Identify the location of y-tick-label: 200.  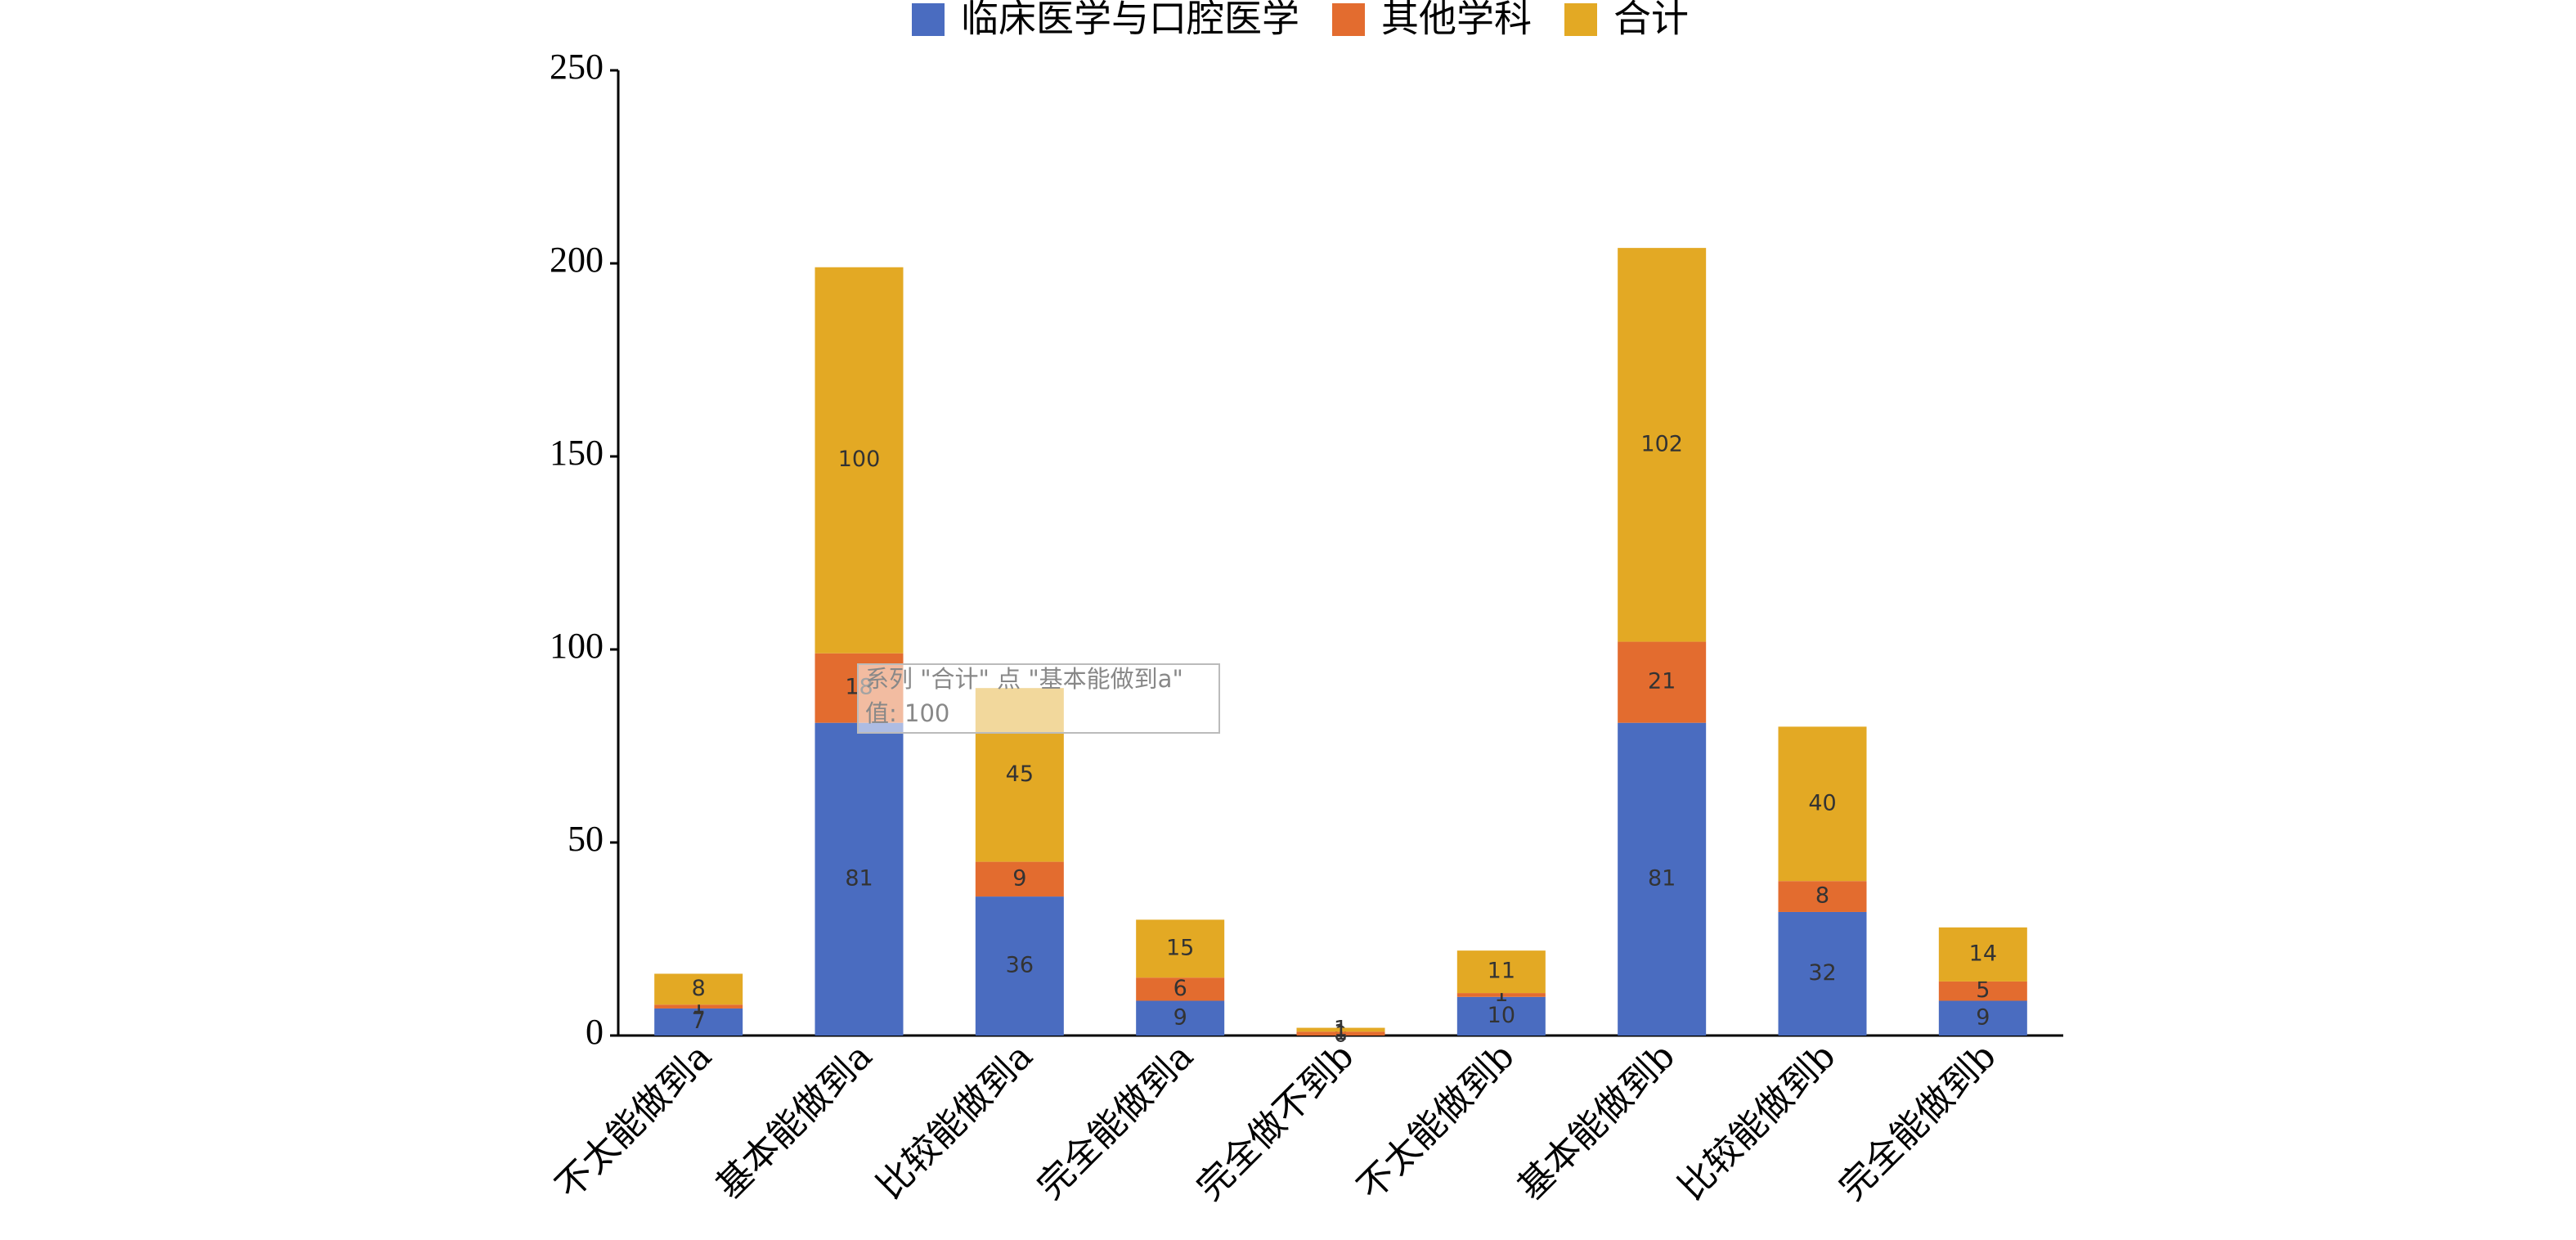
(577, 260).